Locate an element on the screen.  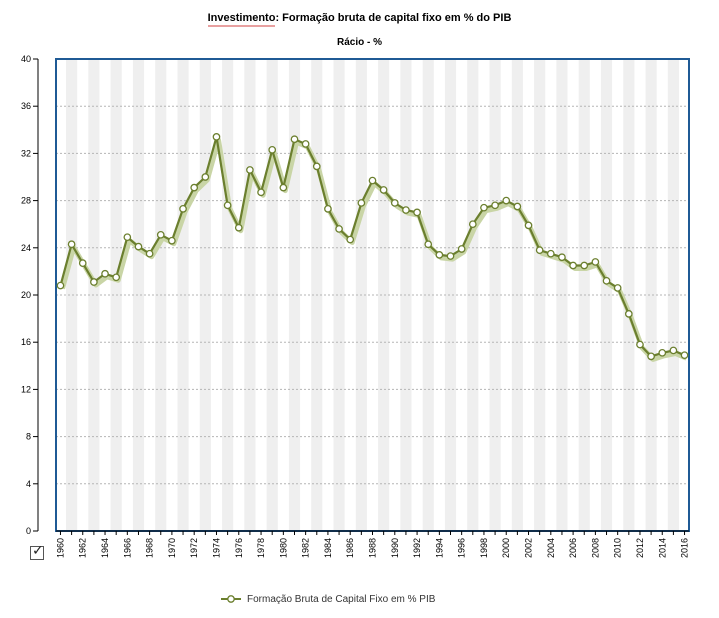
x-tick-label: 1972 is located at coordinates (194, 548).